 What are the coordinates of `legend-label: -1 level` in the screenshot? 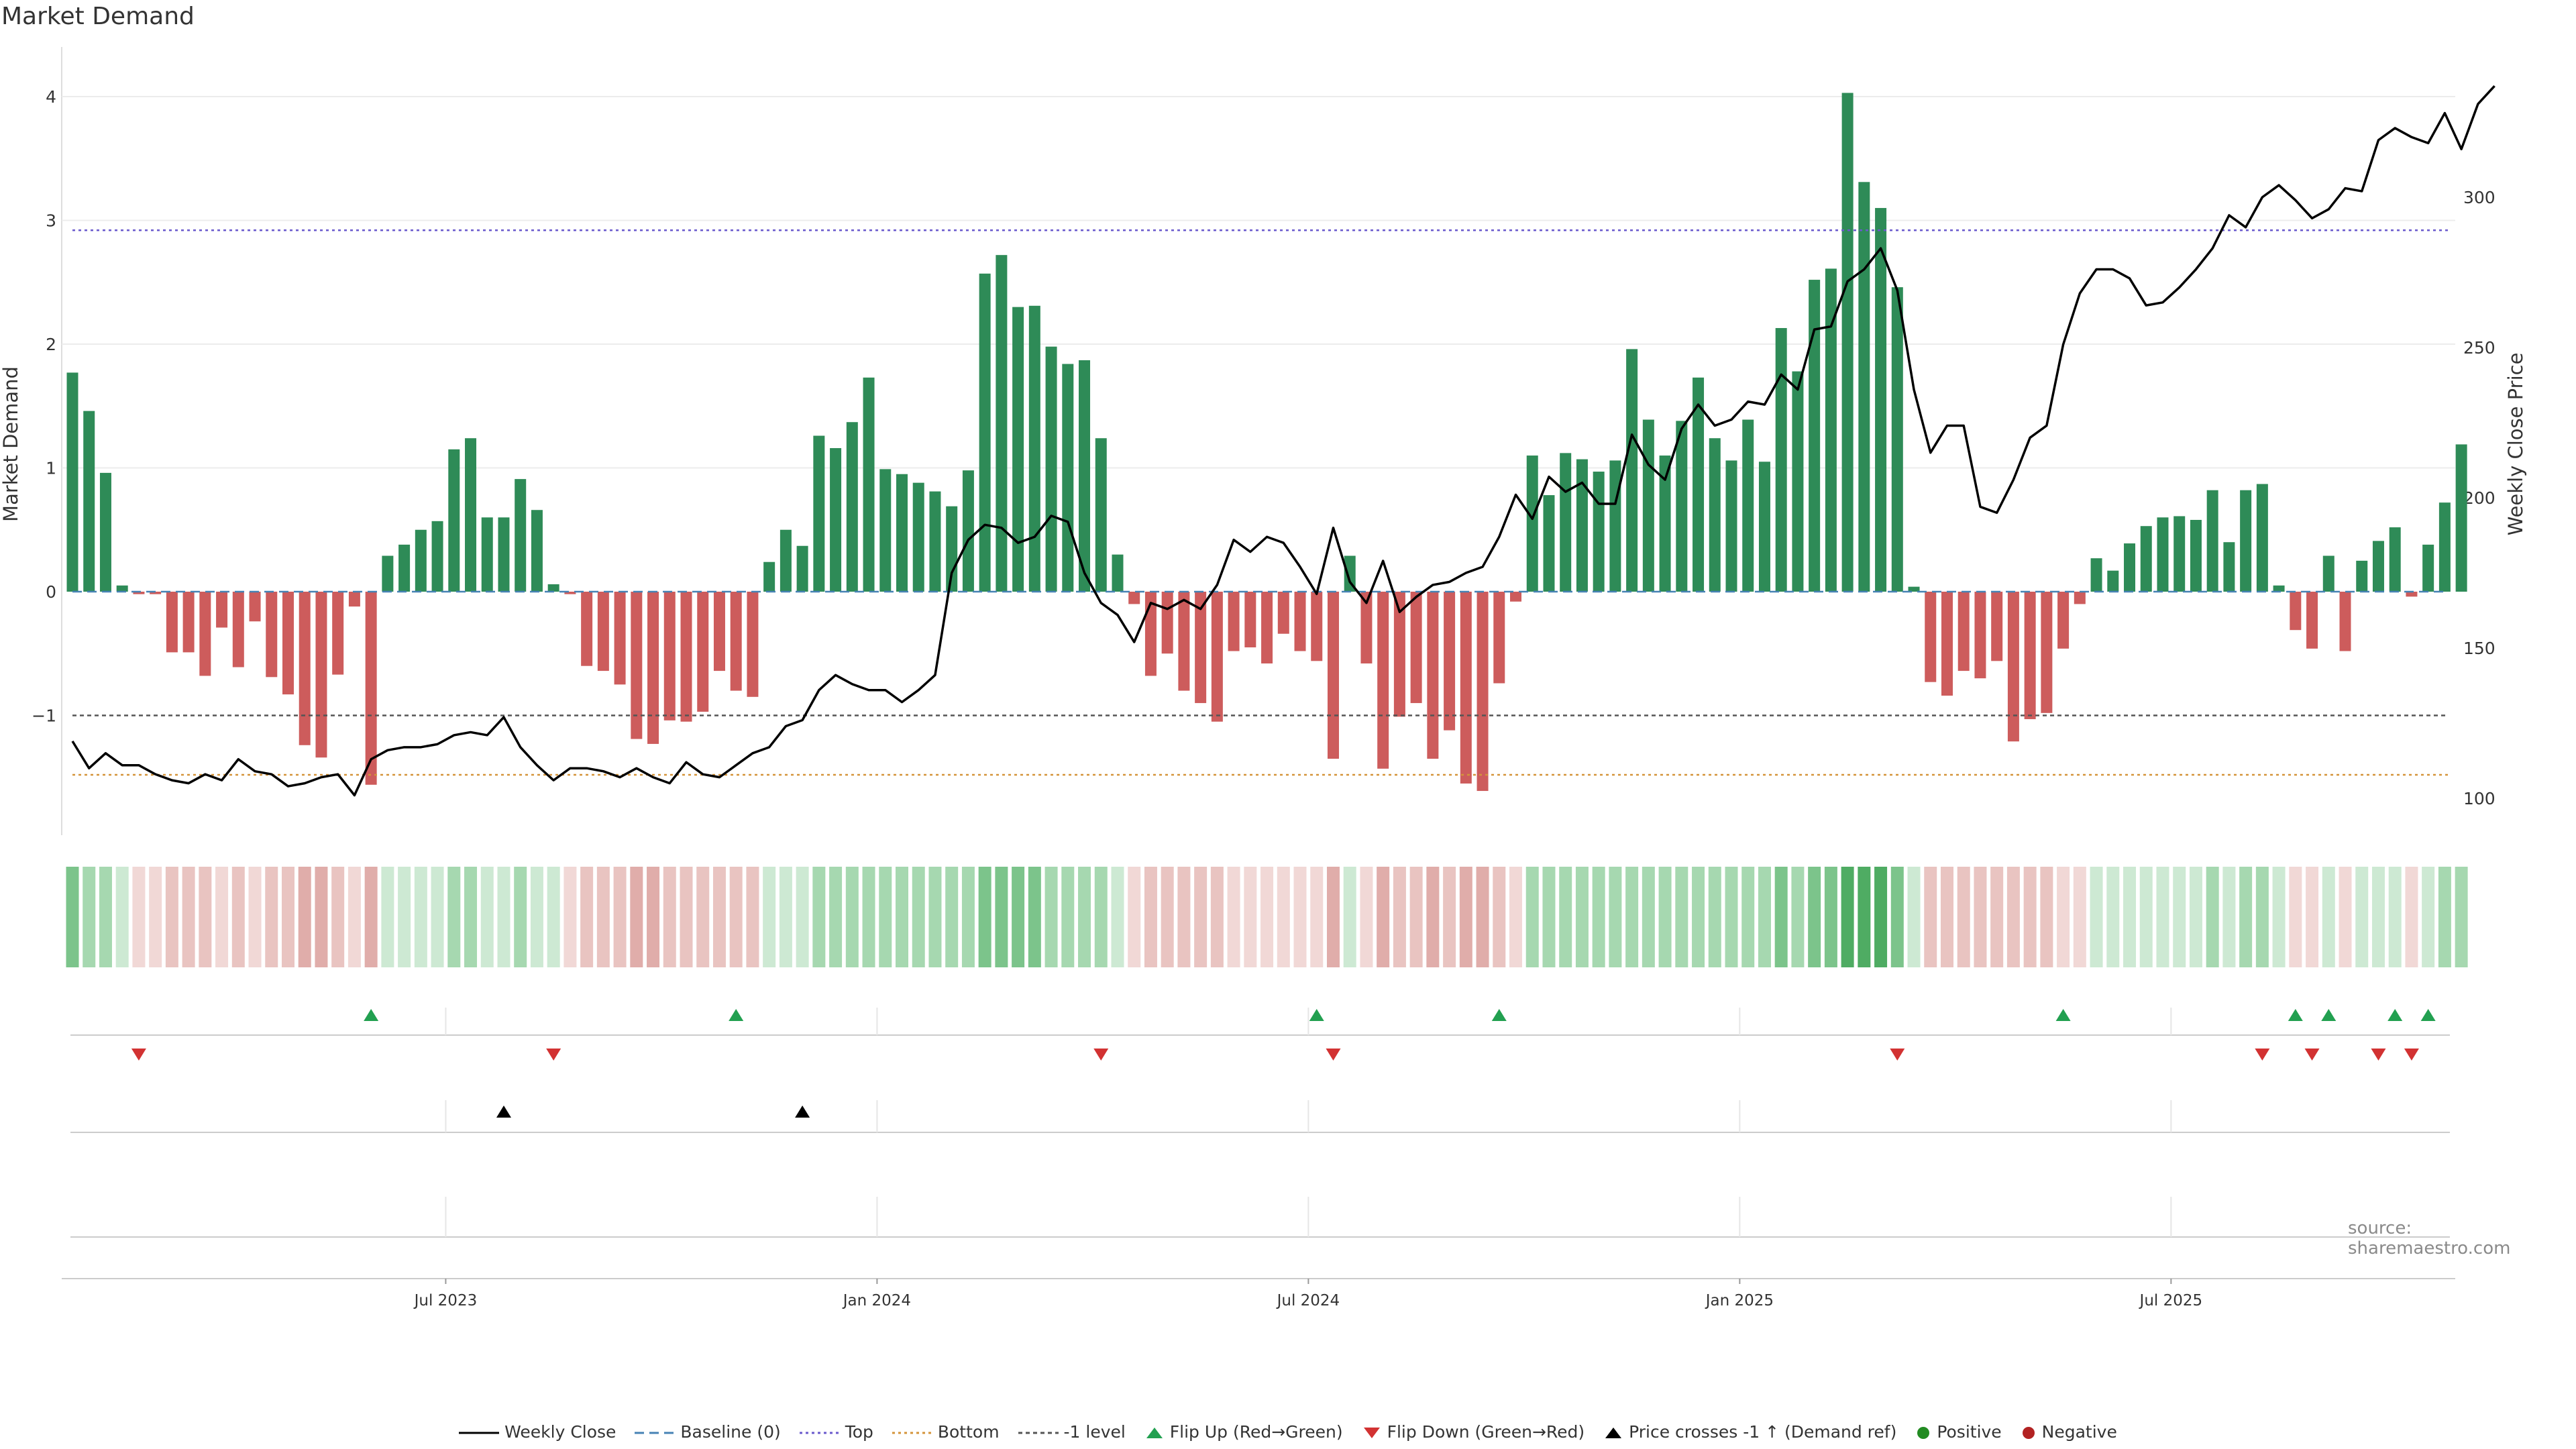 It's located at (1094, 1432).